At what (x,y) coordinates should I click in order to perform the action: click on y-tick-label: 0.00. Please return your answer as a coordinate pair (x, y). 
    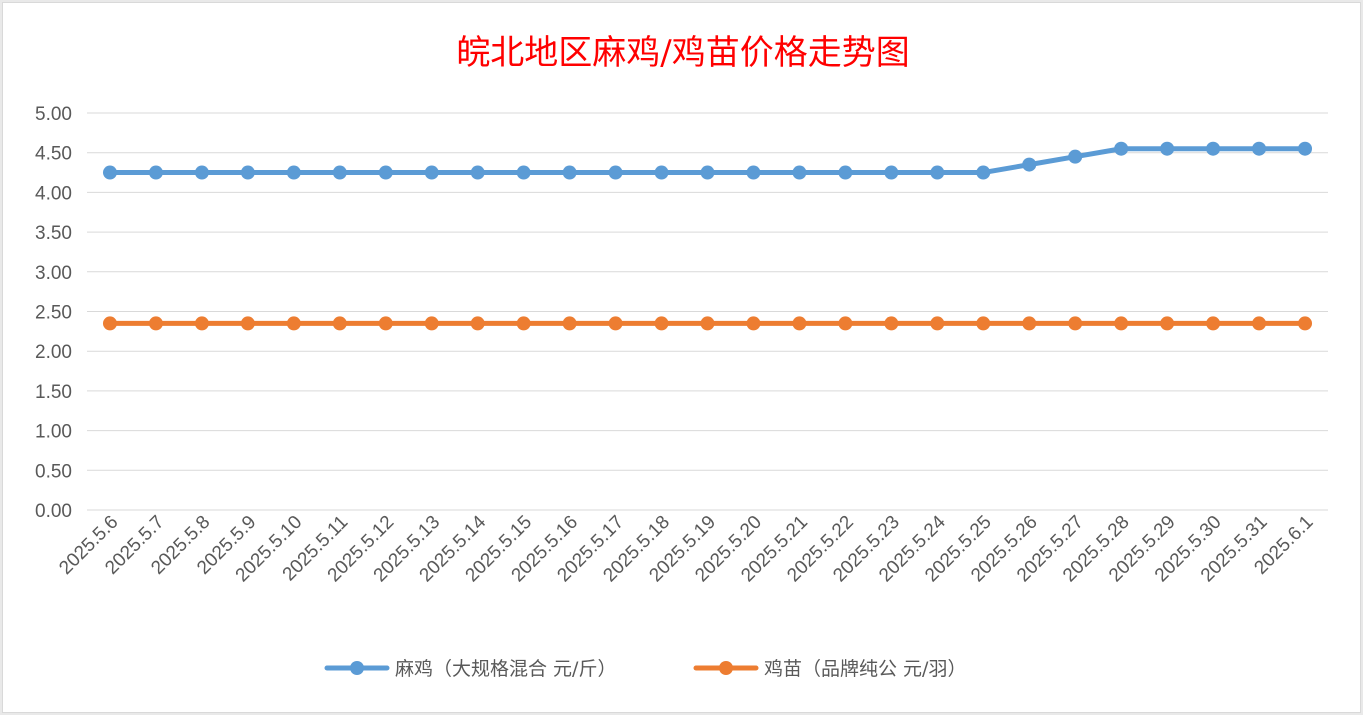
    Looking at the image, I should click on (53, 511).